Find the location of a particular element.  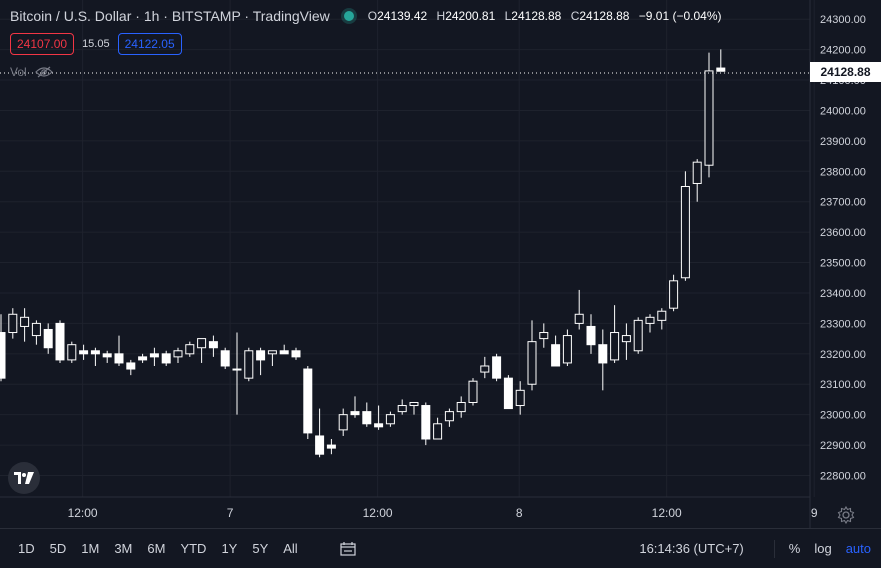

range-button-1m: 1M is located at coordinates (90, 548).